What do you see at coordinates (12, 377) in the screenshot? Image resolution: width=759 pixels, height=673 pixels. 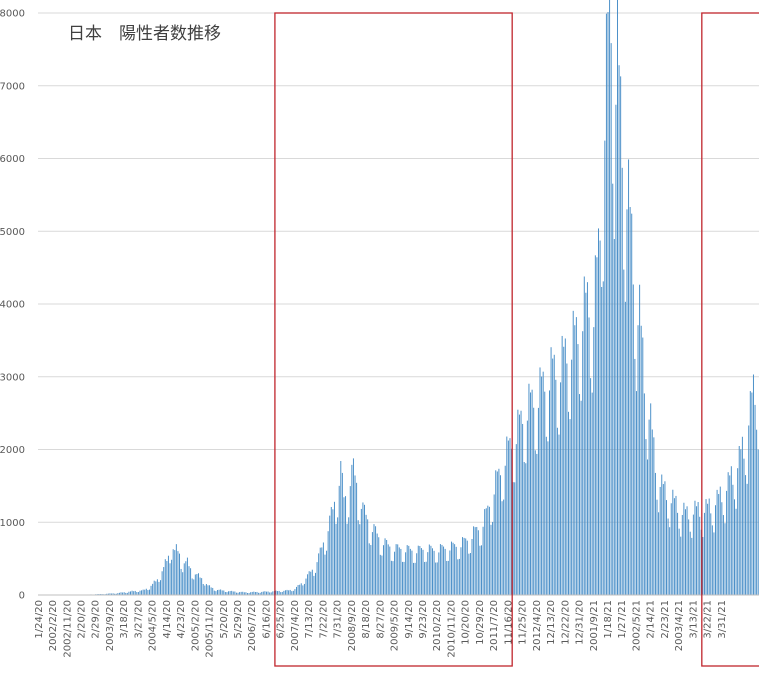 I see `y-tick-label: 3000` at bounding box center [12, 377].